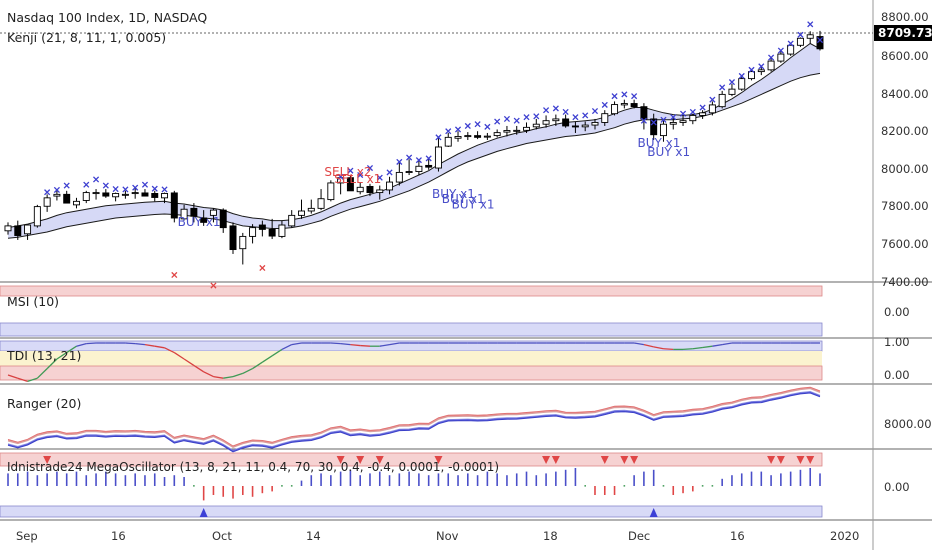 The height and width of the screenshot is (550, 932). Describe the element at coordinates (905, 131) in the screenshot. I see `price-tick-label: 8200.00` at that location.